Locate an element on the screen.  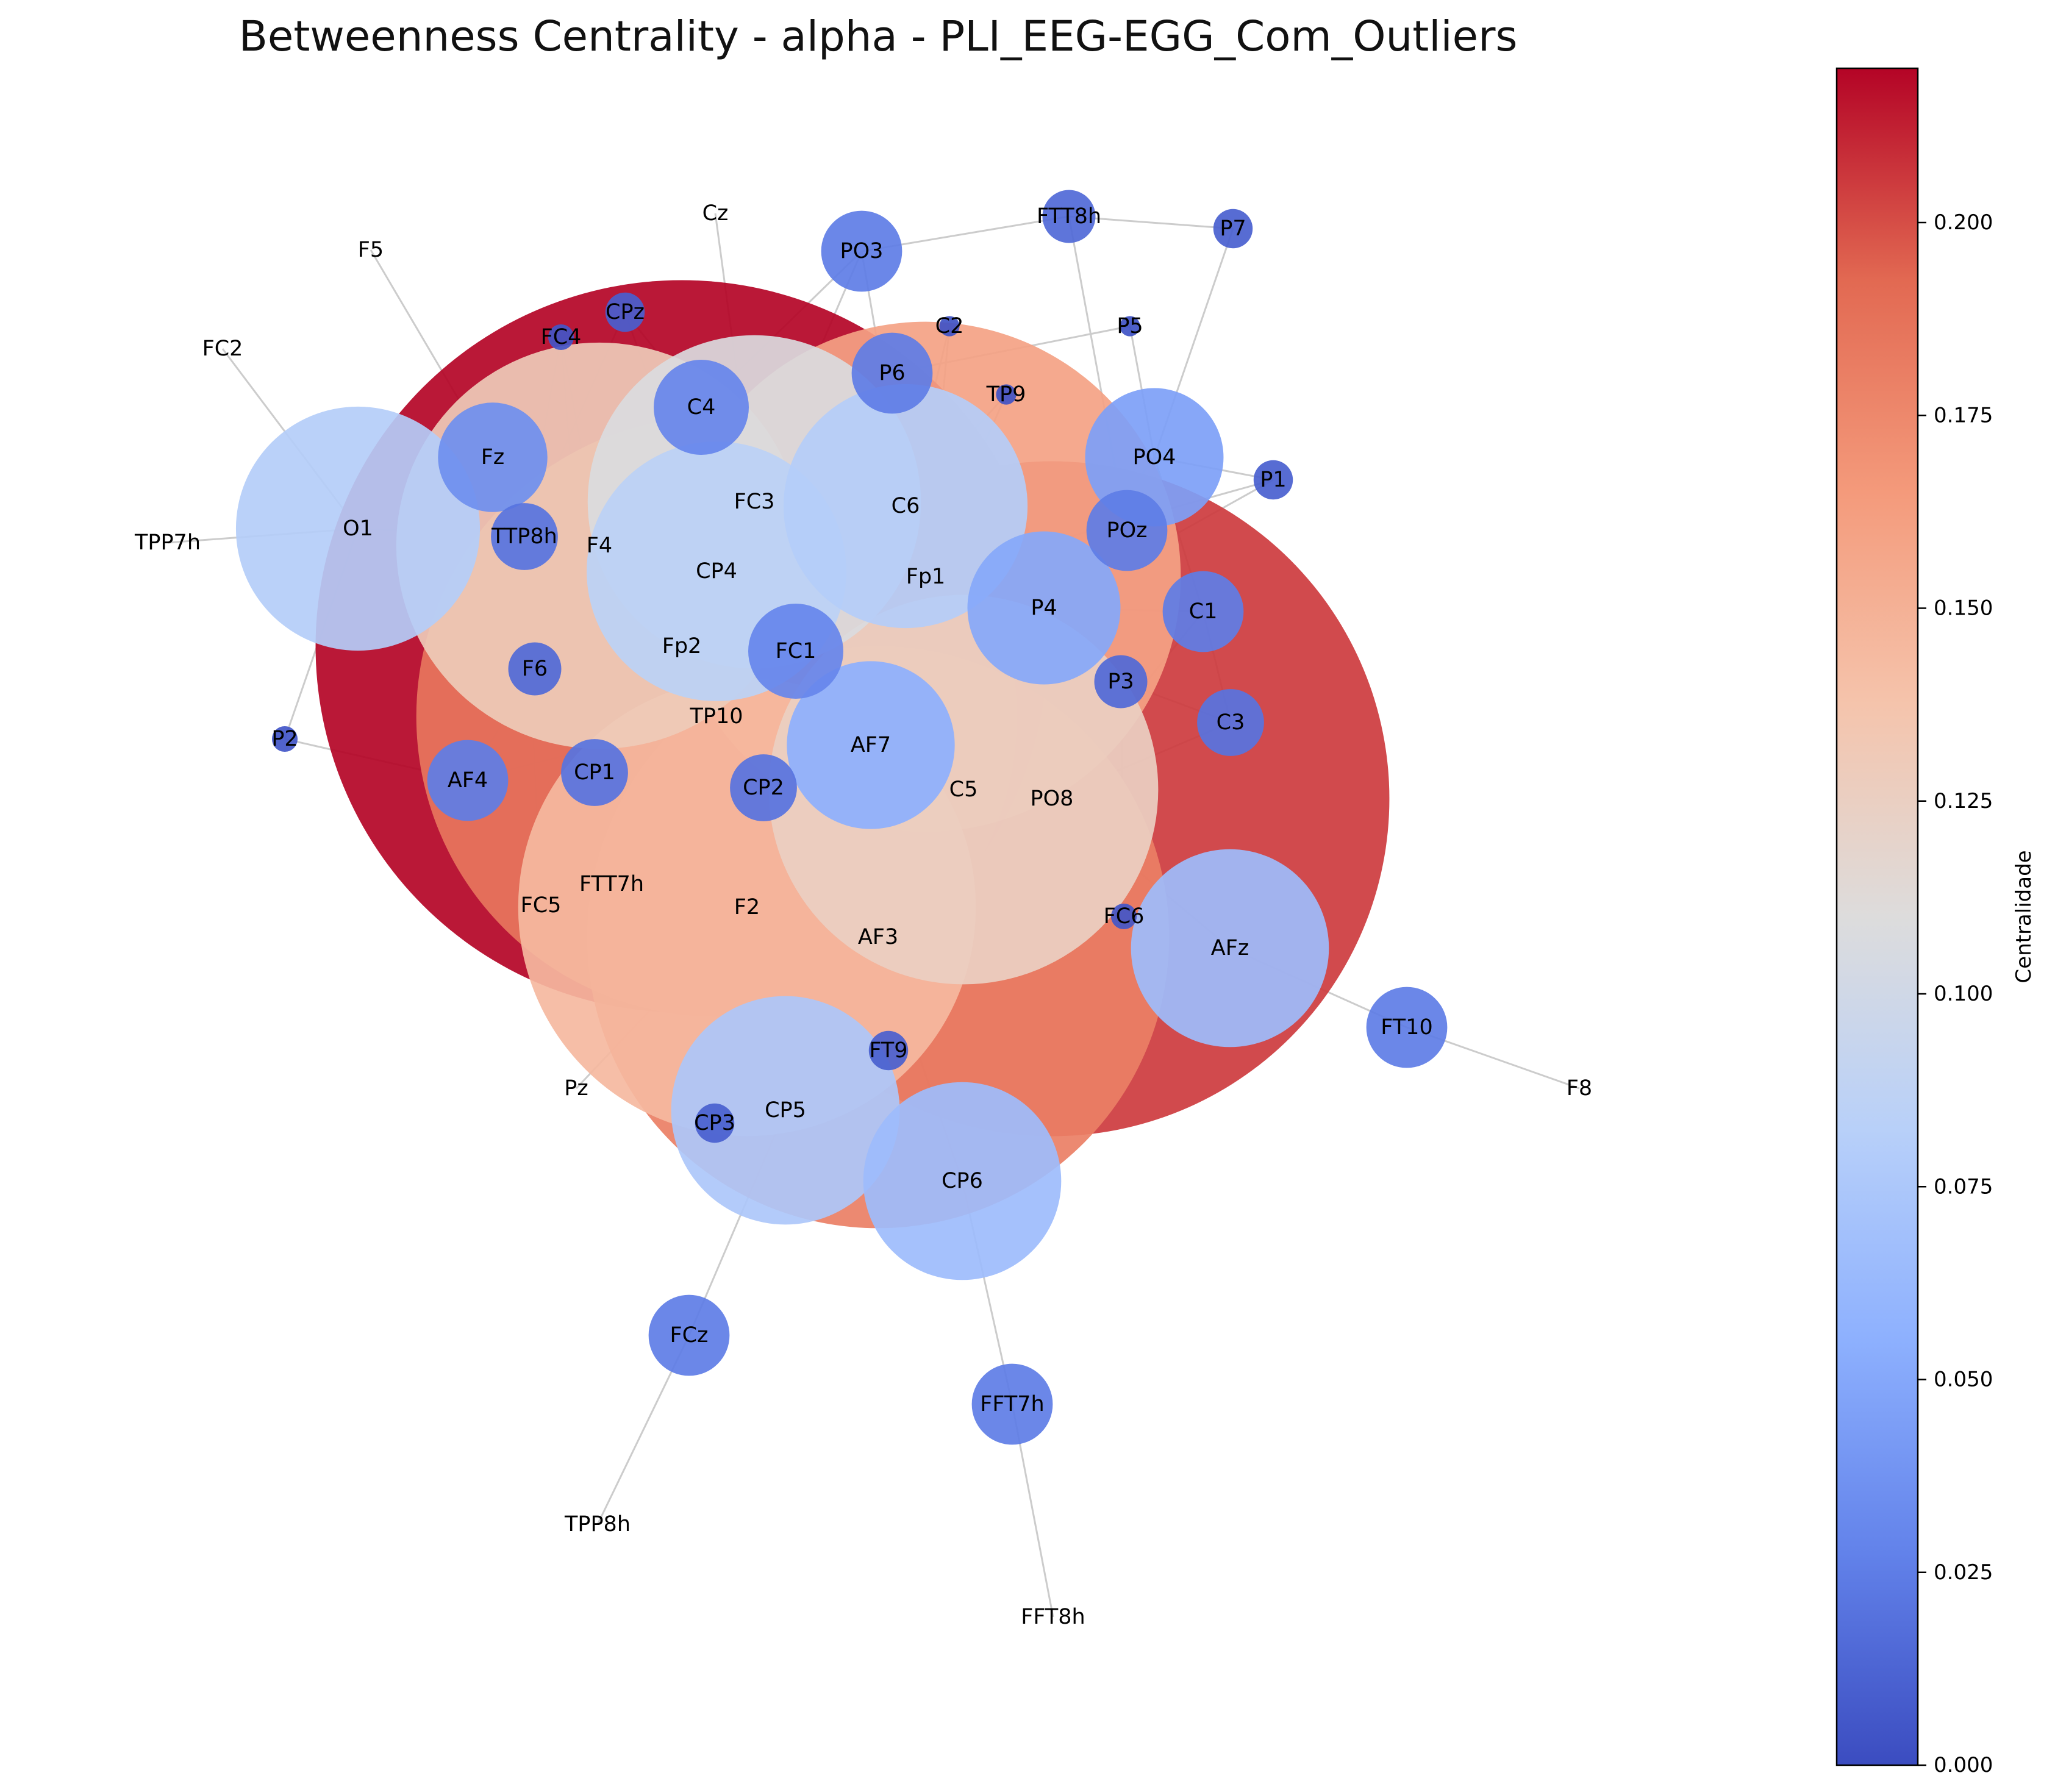
node-label-TP9: TP9 is located at coordinates (1006, 394).